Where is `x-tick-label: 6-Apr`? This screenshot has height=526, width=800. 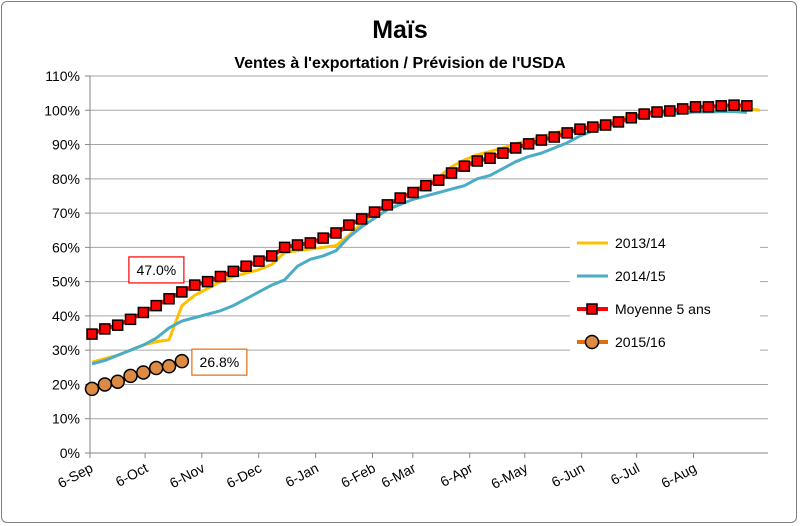
x-tick-label: 6-Apr is located at coordinates (456, 474).